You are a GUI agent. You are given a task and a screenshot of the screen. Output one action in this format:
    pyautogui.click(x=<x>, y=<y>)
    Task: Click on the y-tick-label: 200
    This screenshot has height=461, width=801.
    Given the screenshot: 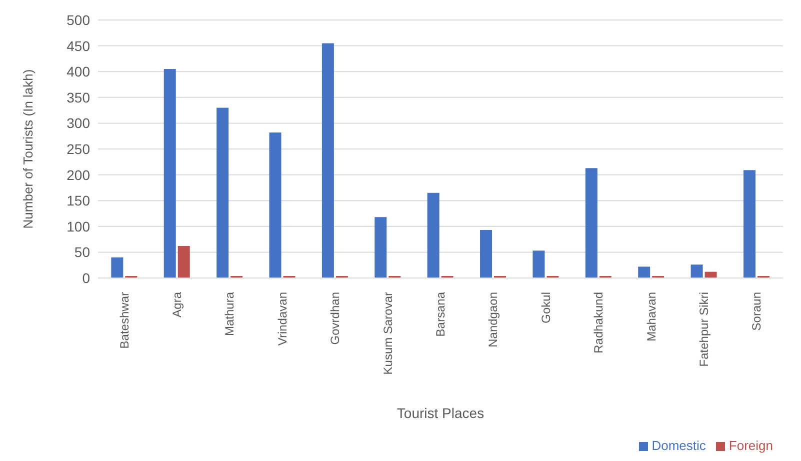 What is the action you would take?
    pyautogui.click(x=78, y=174)
    